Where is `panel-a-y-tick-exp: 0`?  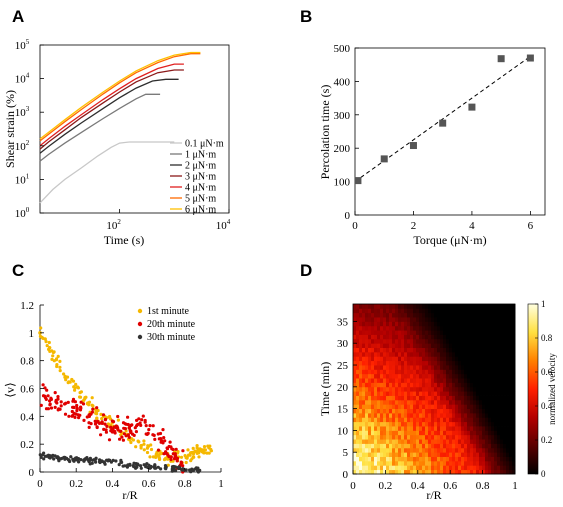
panel-a-y-tick-exp: 0 is located at coordinates (28, 210).